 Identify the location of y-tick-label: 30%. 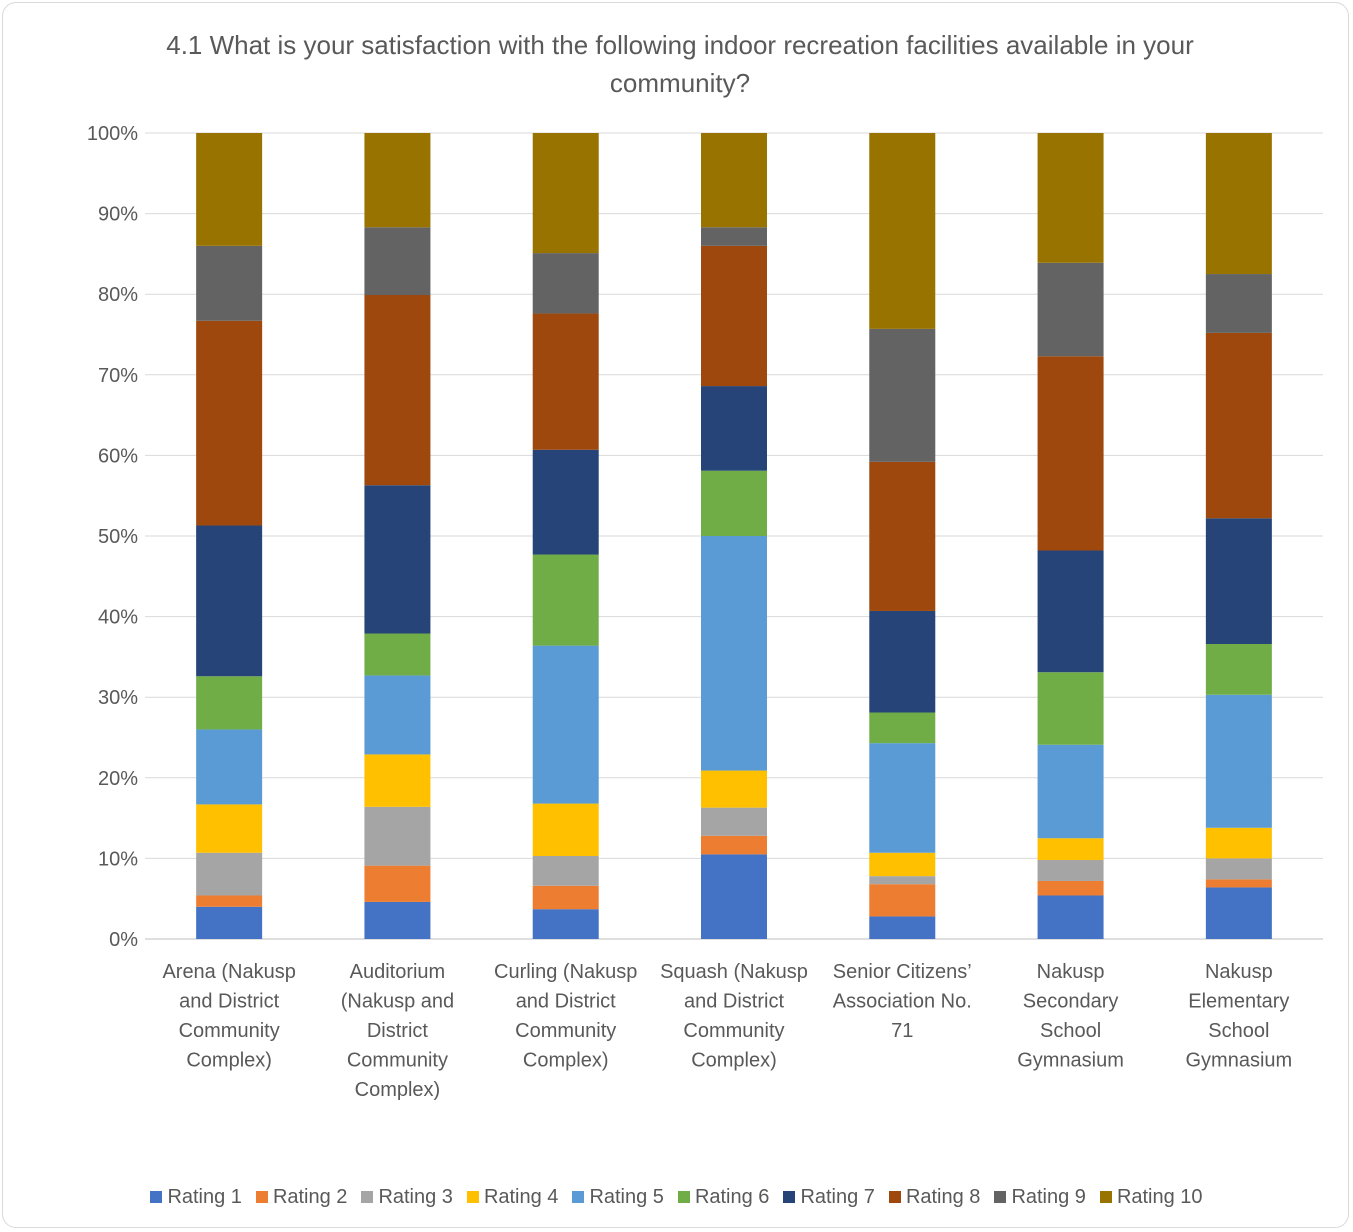
(118, 698).